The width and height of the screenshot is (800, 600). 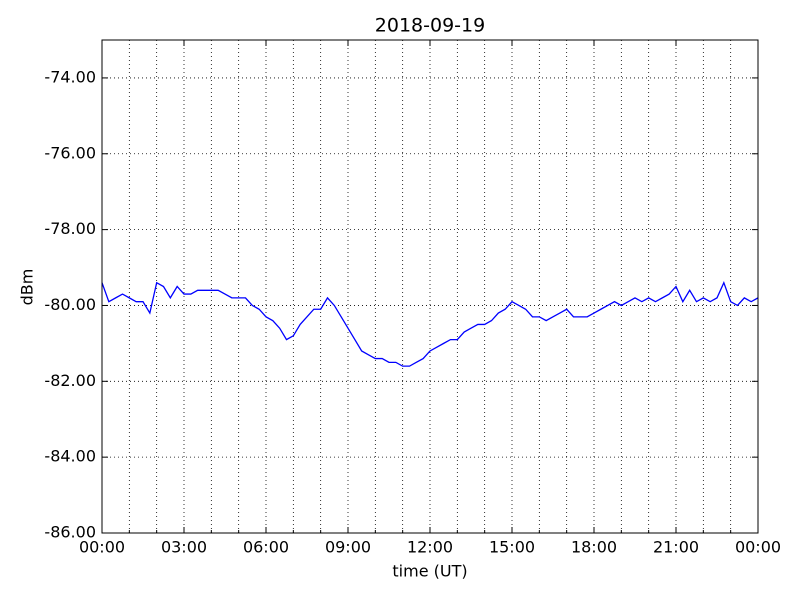 What do you see at coordinates (266, 547) in the screenshot?
I see `x-tick-label: 06:00` at bounding box center [266, 547].